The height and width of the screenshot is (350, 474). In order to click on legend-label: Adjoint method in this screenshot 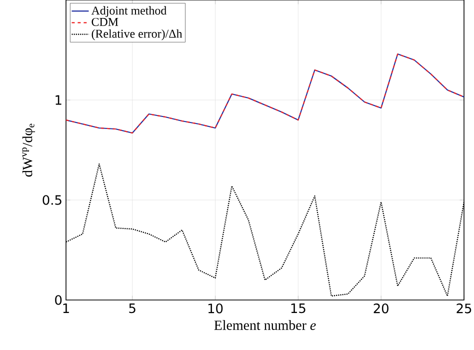, I will do `click(129, 12)`.